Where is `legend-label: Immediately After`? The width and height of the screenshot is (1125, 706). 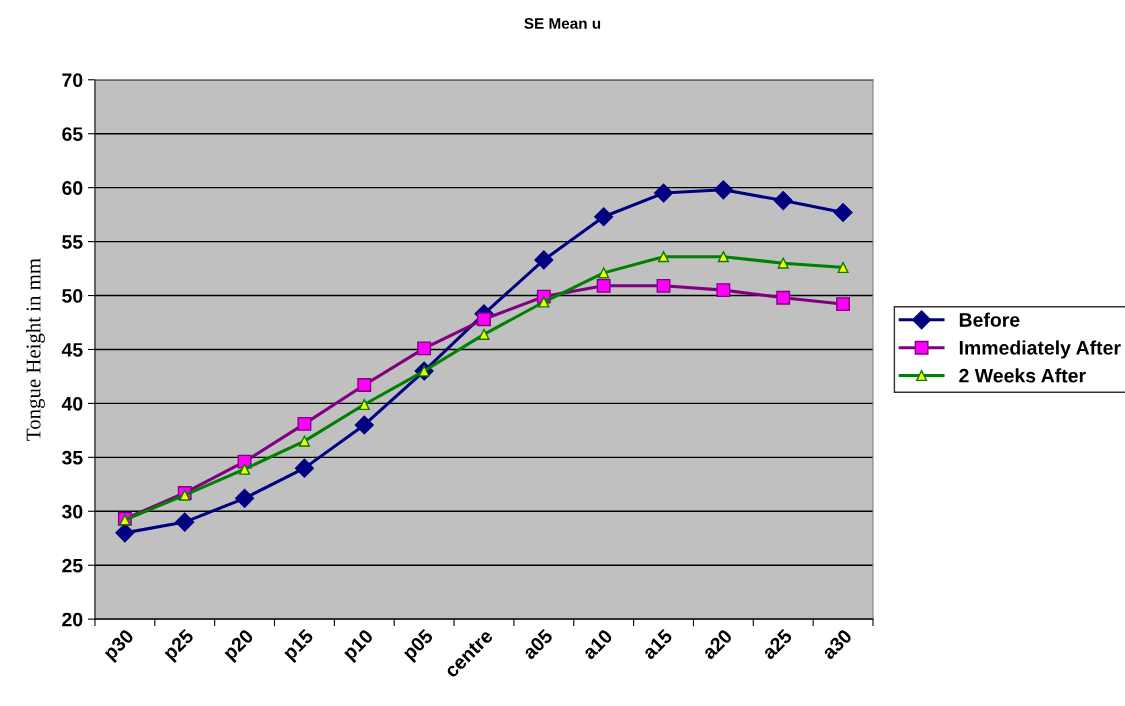
legend-label: Immediately After is located at coordinates (1040, 349).